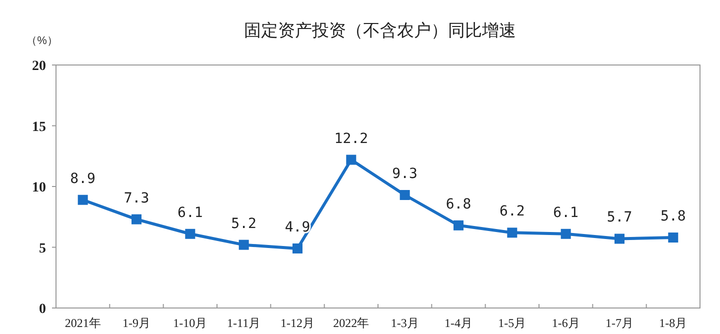  What do you see at coordinates (619, 218) in the screenshot?
I see `data-label: 5.7` at bounding box center [619, 218].